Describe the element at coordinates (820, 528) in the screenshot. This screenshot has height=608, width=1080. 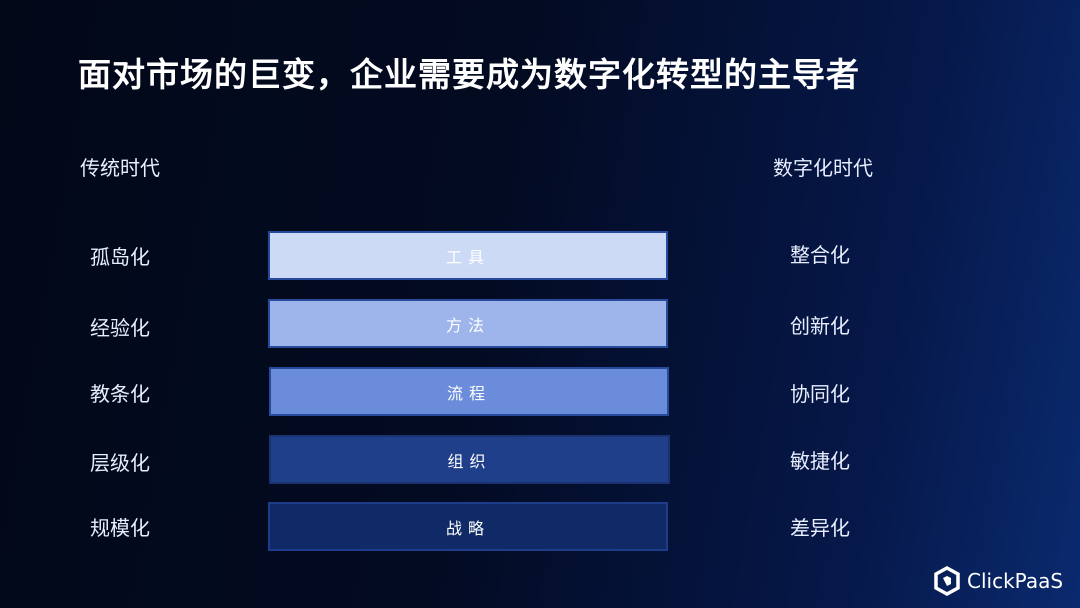
I see `right-item: 差异化` at that location.